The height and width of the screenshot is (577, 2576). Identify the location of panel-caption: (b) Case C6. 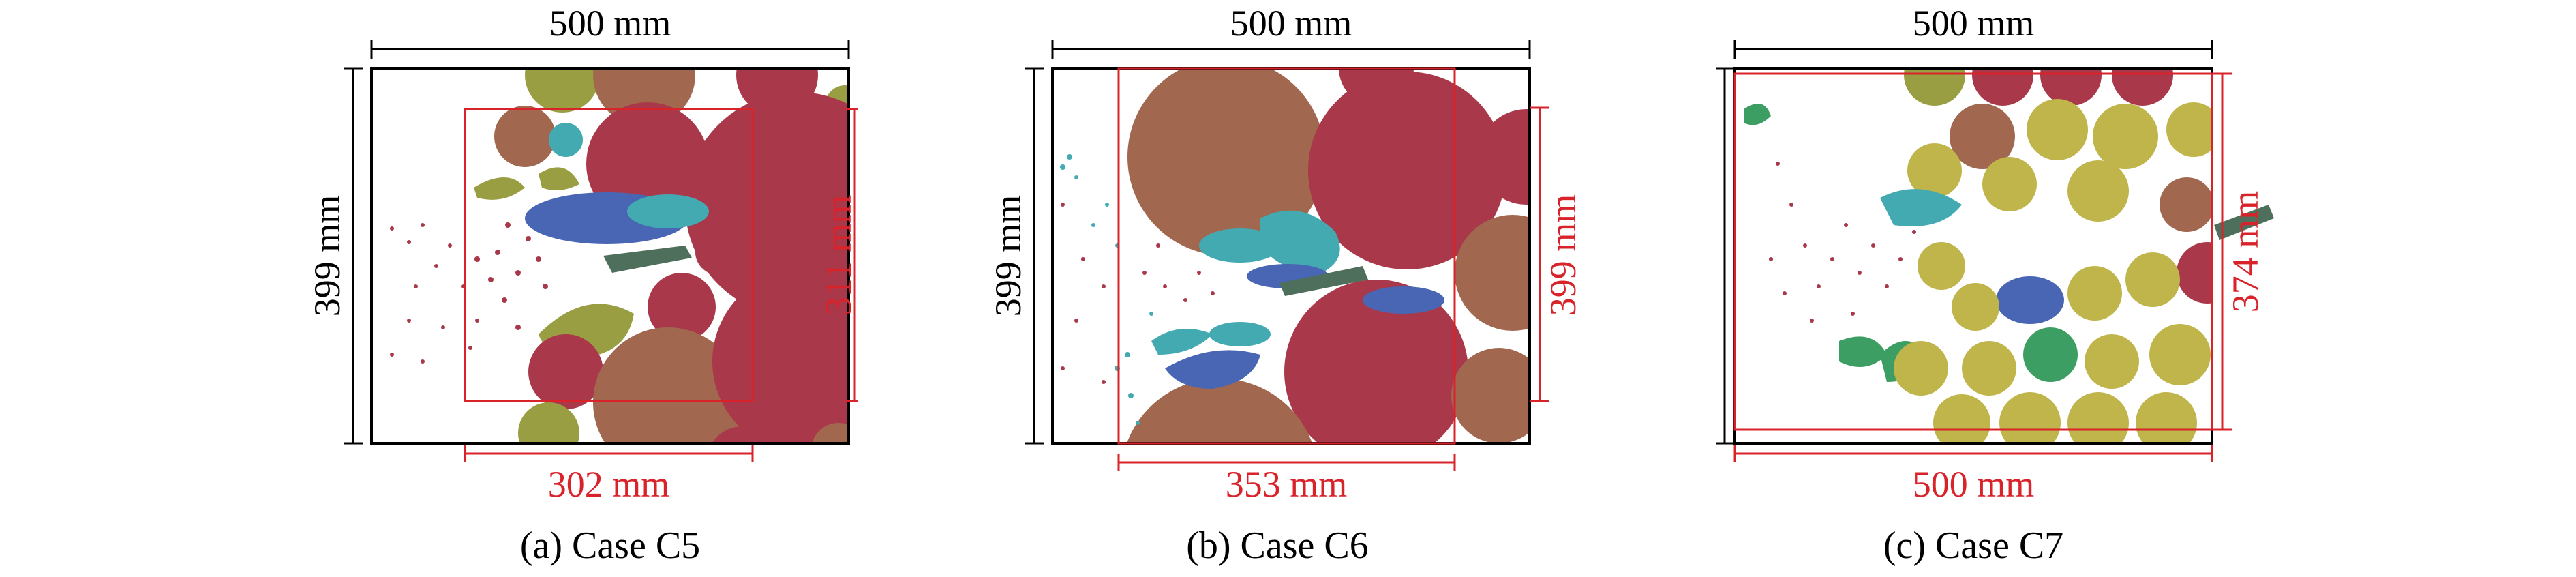
(1277, 546).